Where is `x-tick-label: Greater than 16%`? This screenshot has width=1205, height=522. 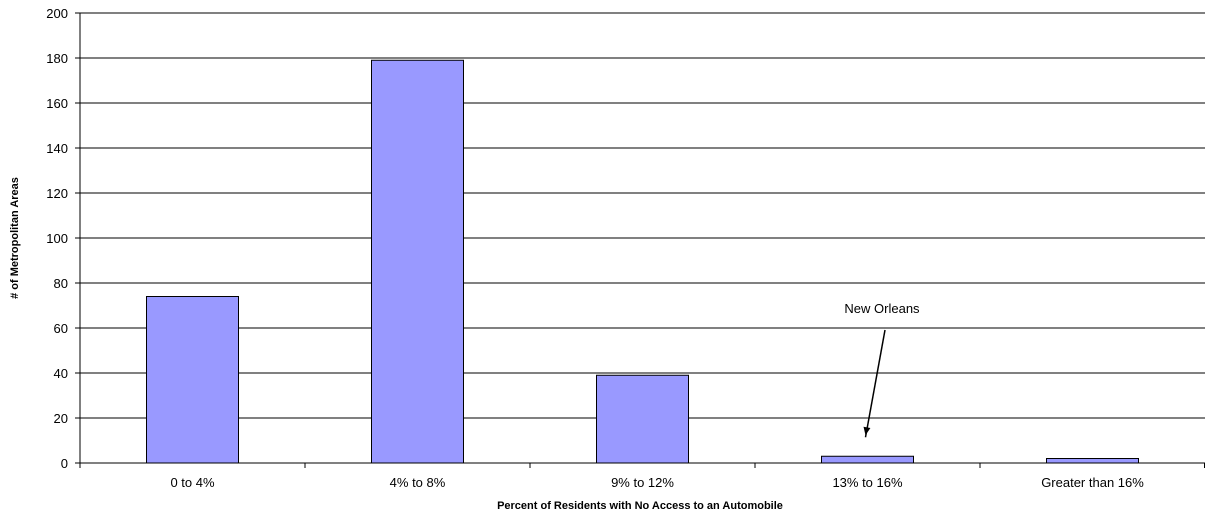
x-tick-label: Greater than 16% is located at coordinates (1092, 482).